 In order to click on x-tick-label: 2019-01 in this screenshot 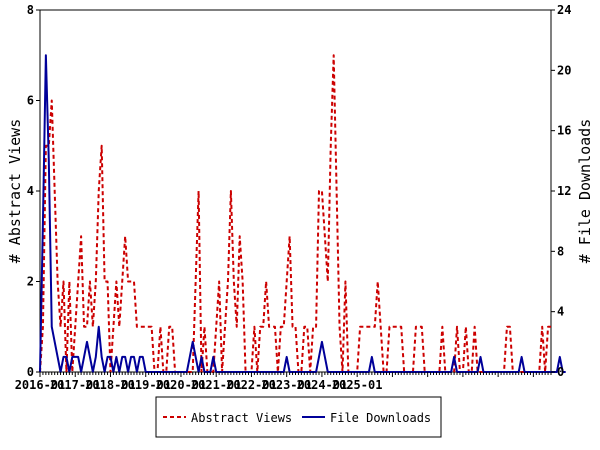, I will do `click(145, 385)`.